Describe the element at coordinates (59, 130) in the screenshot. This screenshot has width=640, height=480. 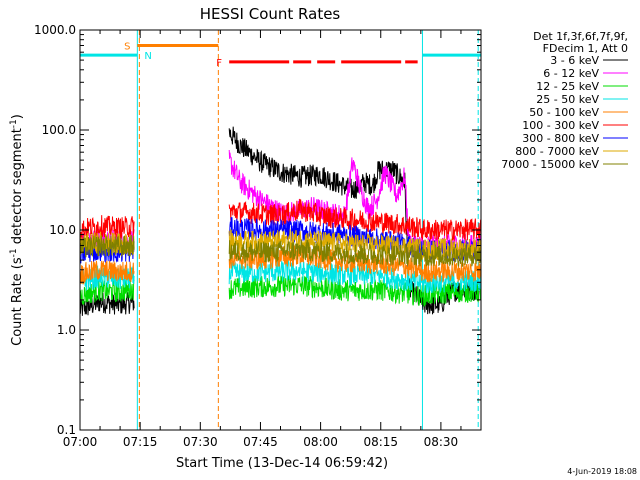
I see `y-tick-label: 100.0` at that location.